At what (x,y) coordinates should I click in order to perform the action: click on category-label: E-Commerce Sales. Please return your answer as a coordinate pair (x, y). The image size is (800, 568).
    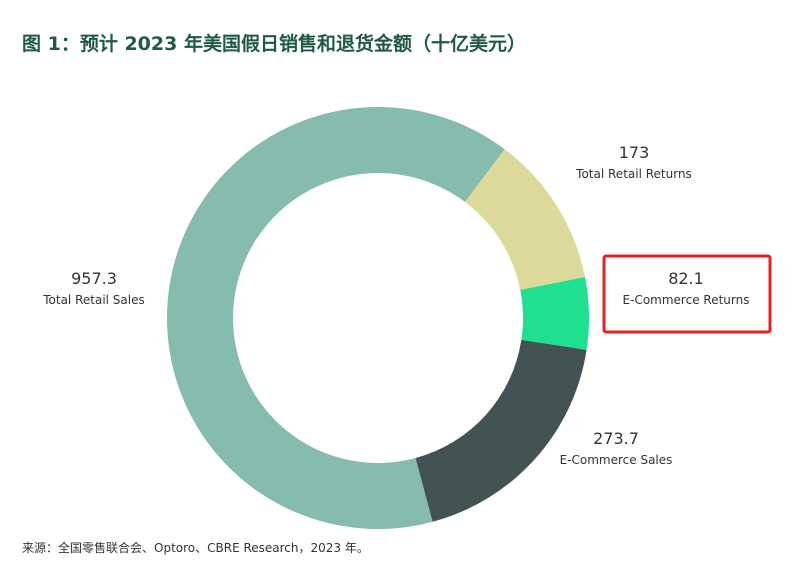
    Looking at the image, I should click on (616, 460).